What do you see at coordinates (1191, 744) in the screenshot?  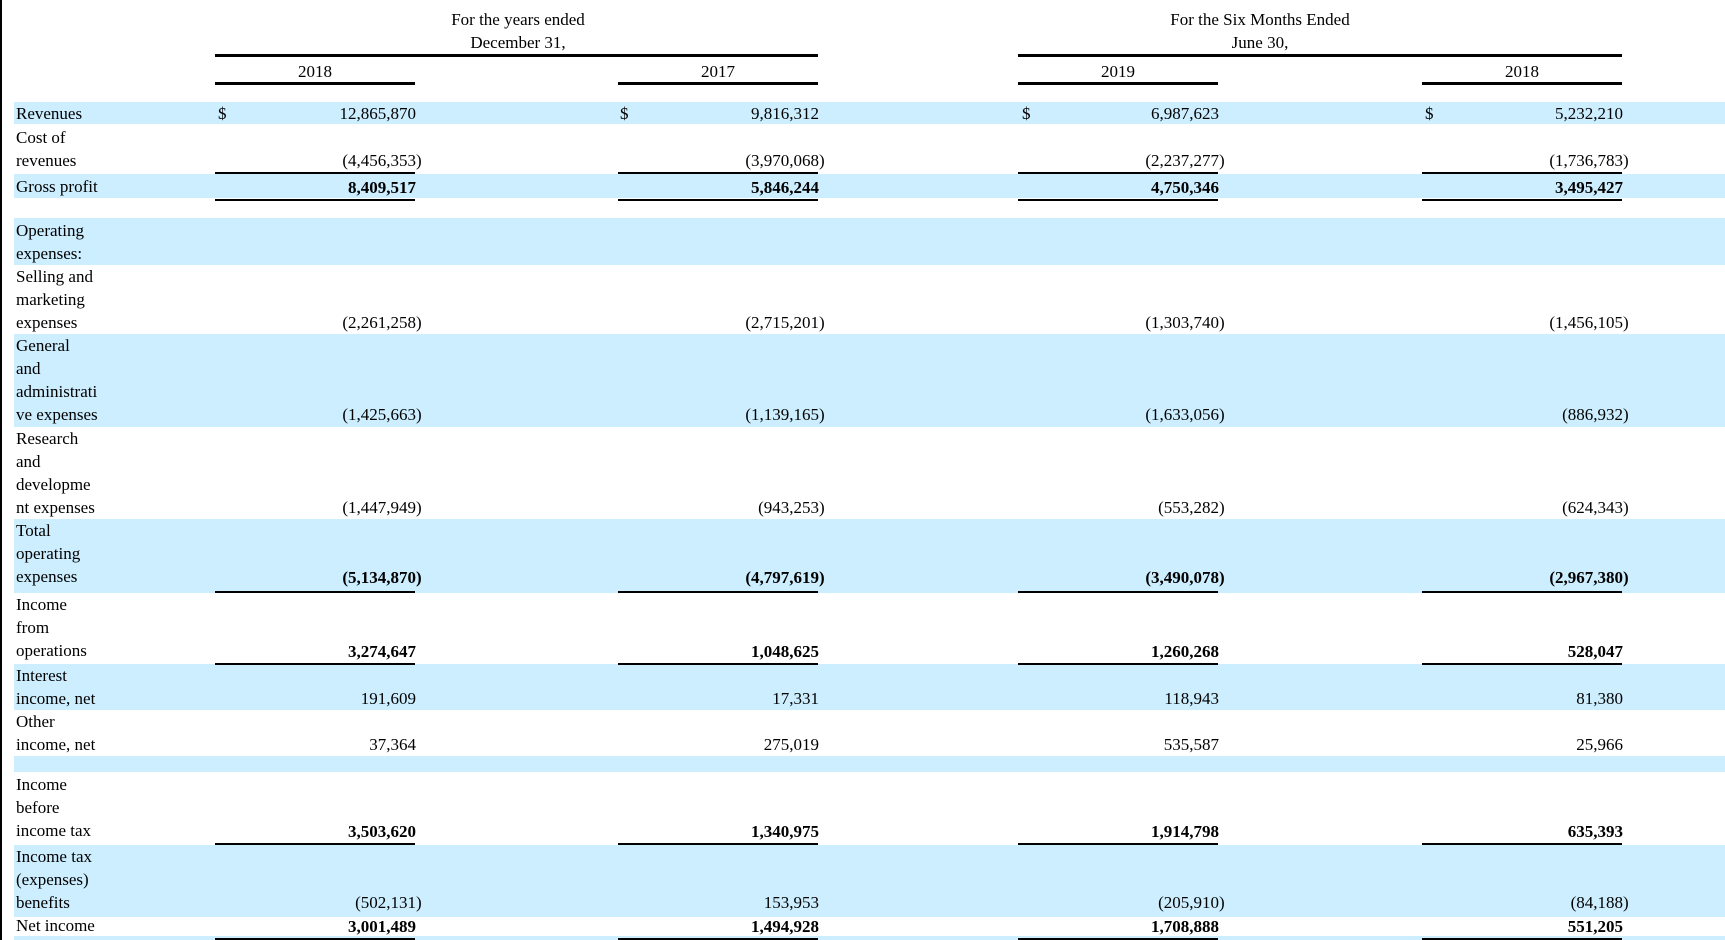 I see `other-col3: 535,587` at bounding box center [1191, 744].